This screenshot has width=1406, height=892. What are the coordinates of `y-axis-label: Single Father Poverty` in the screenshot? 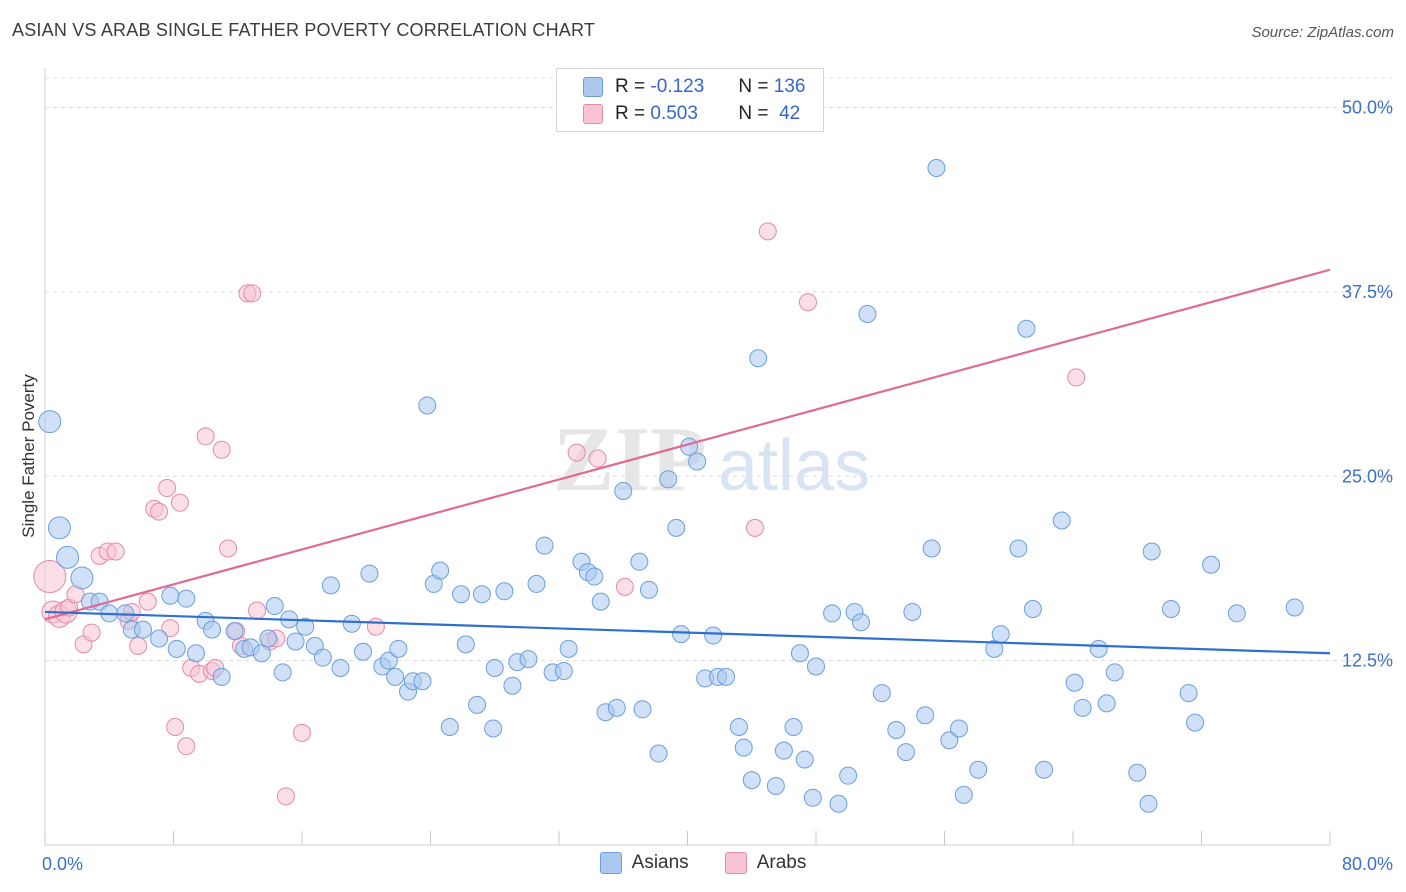 It's located at (28, 456).